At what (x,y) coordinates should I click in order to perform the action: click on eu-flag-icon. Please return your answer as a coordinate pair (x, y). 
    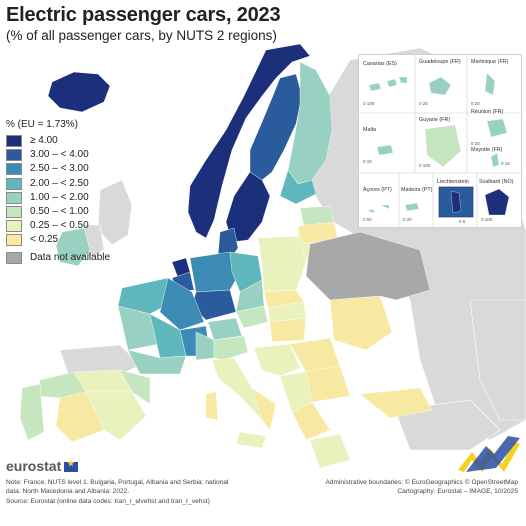
    Looking at the image, I should click on (71, 466).